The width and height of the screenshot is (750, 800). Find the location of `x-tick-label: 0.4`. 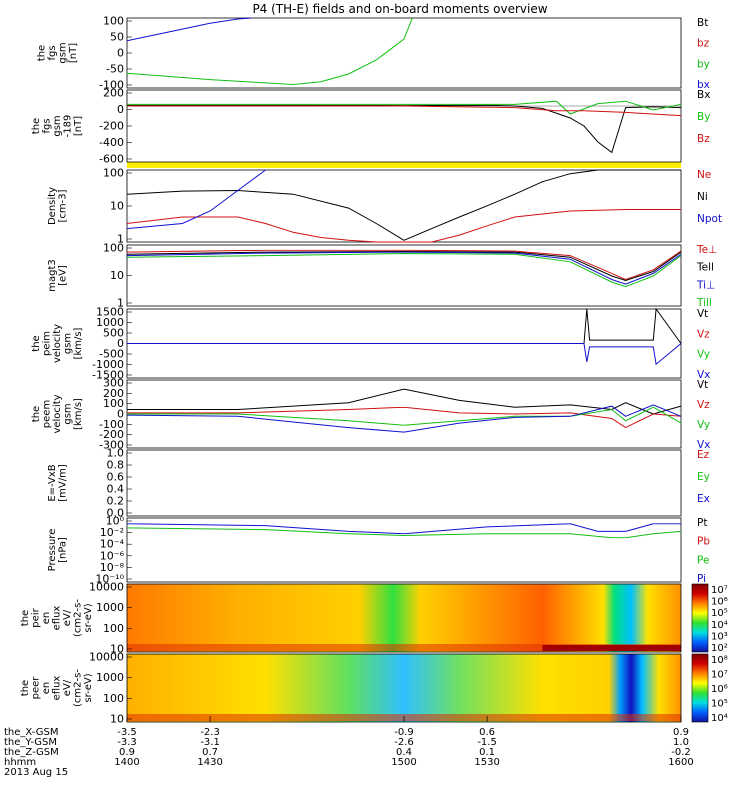

x-tick-label: 0.4 is located at coordinates (404, 752).